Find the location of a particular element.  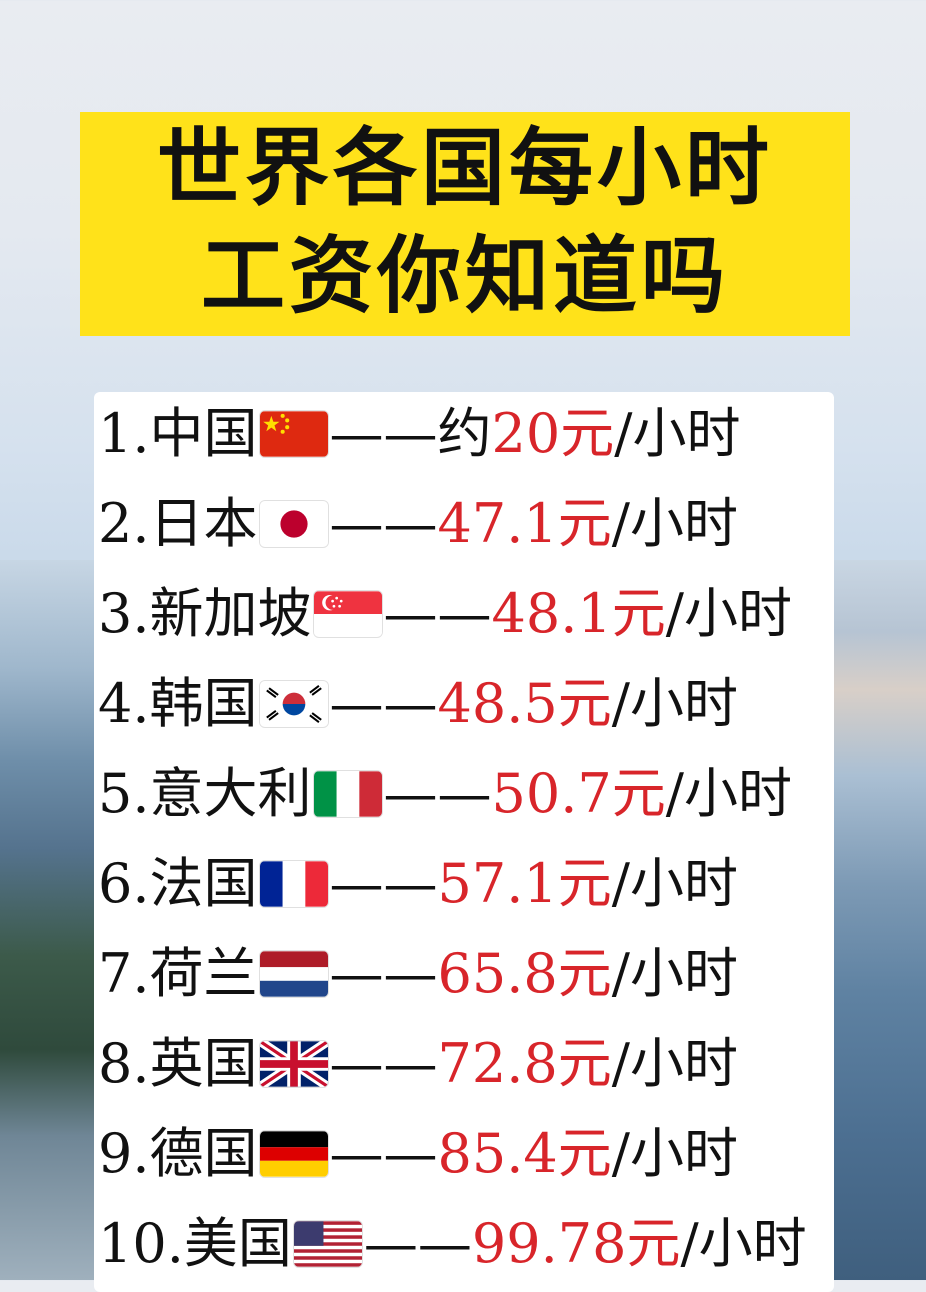

approx-prefix: 约 is located at coordinates (464, 433).